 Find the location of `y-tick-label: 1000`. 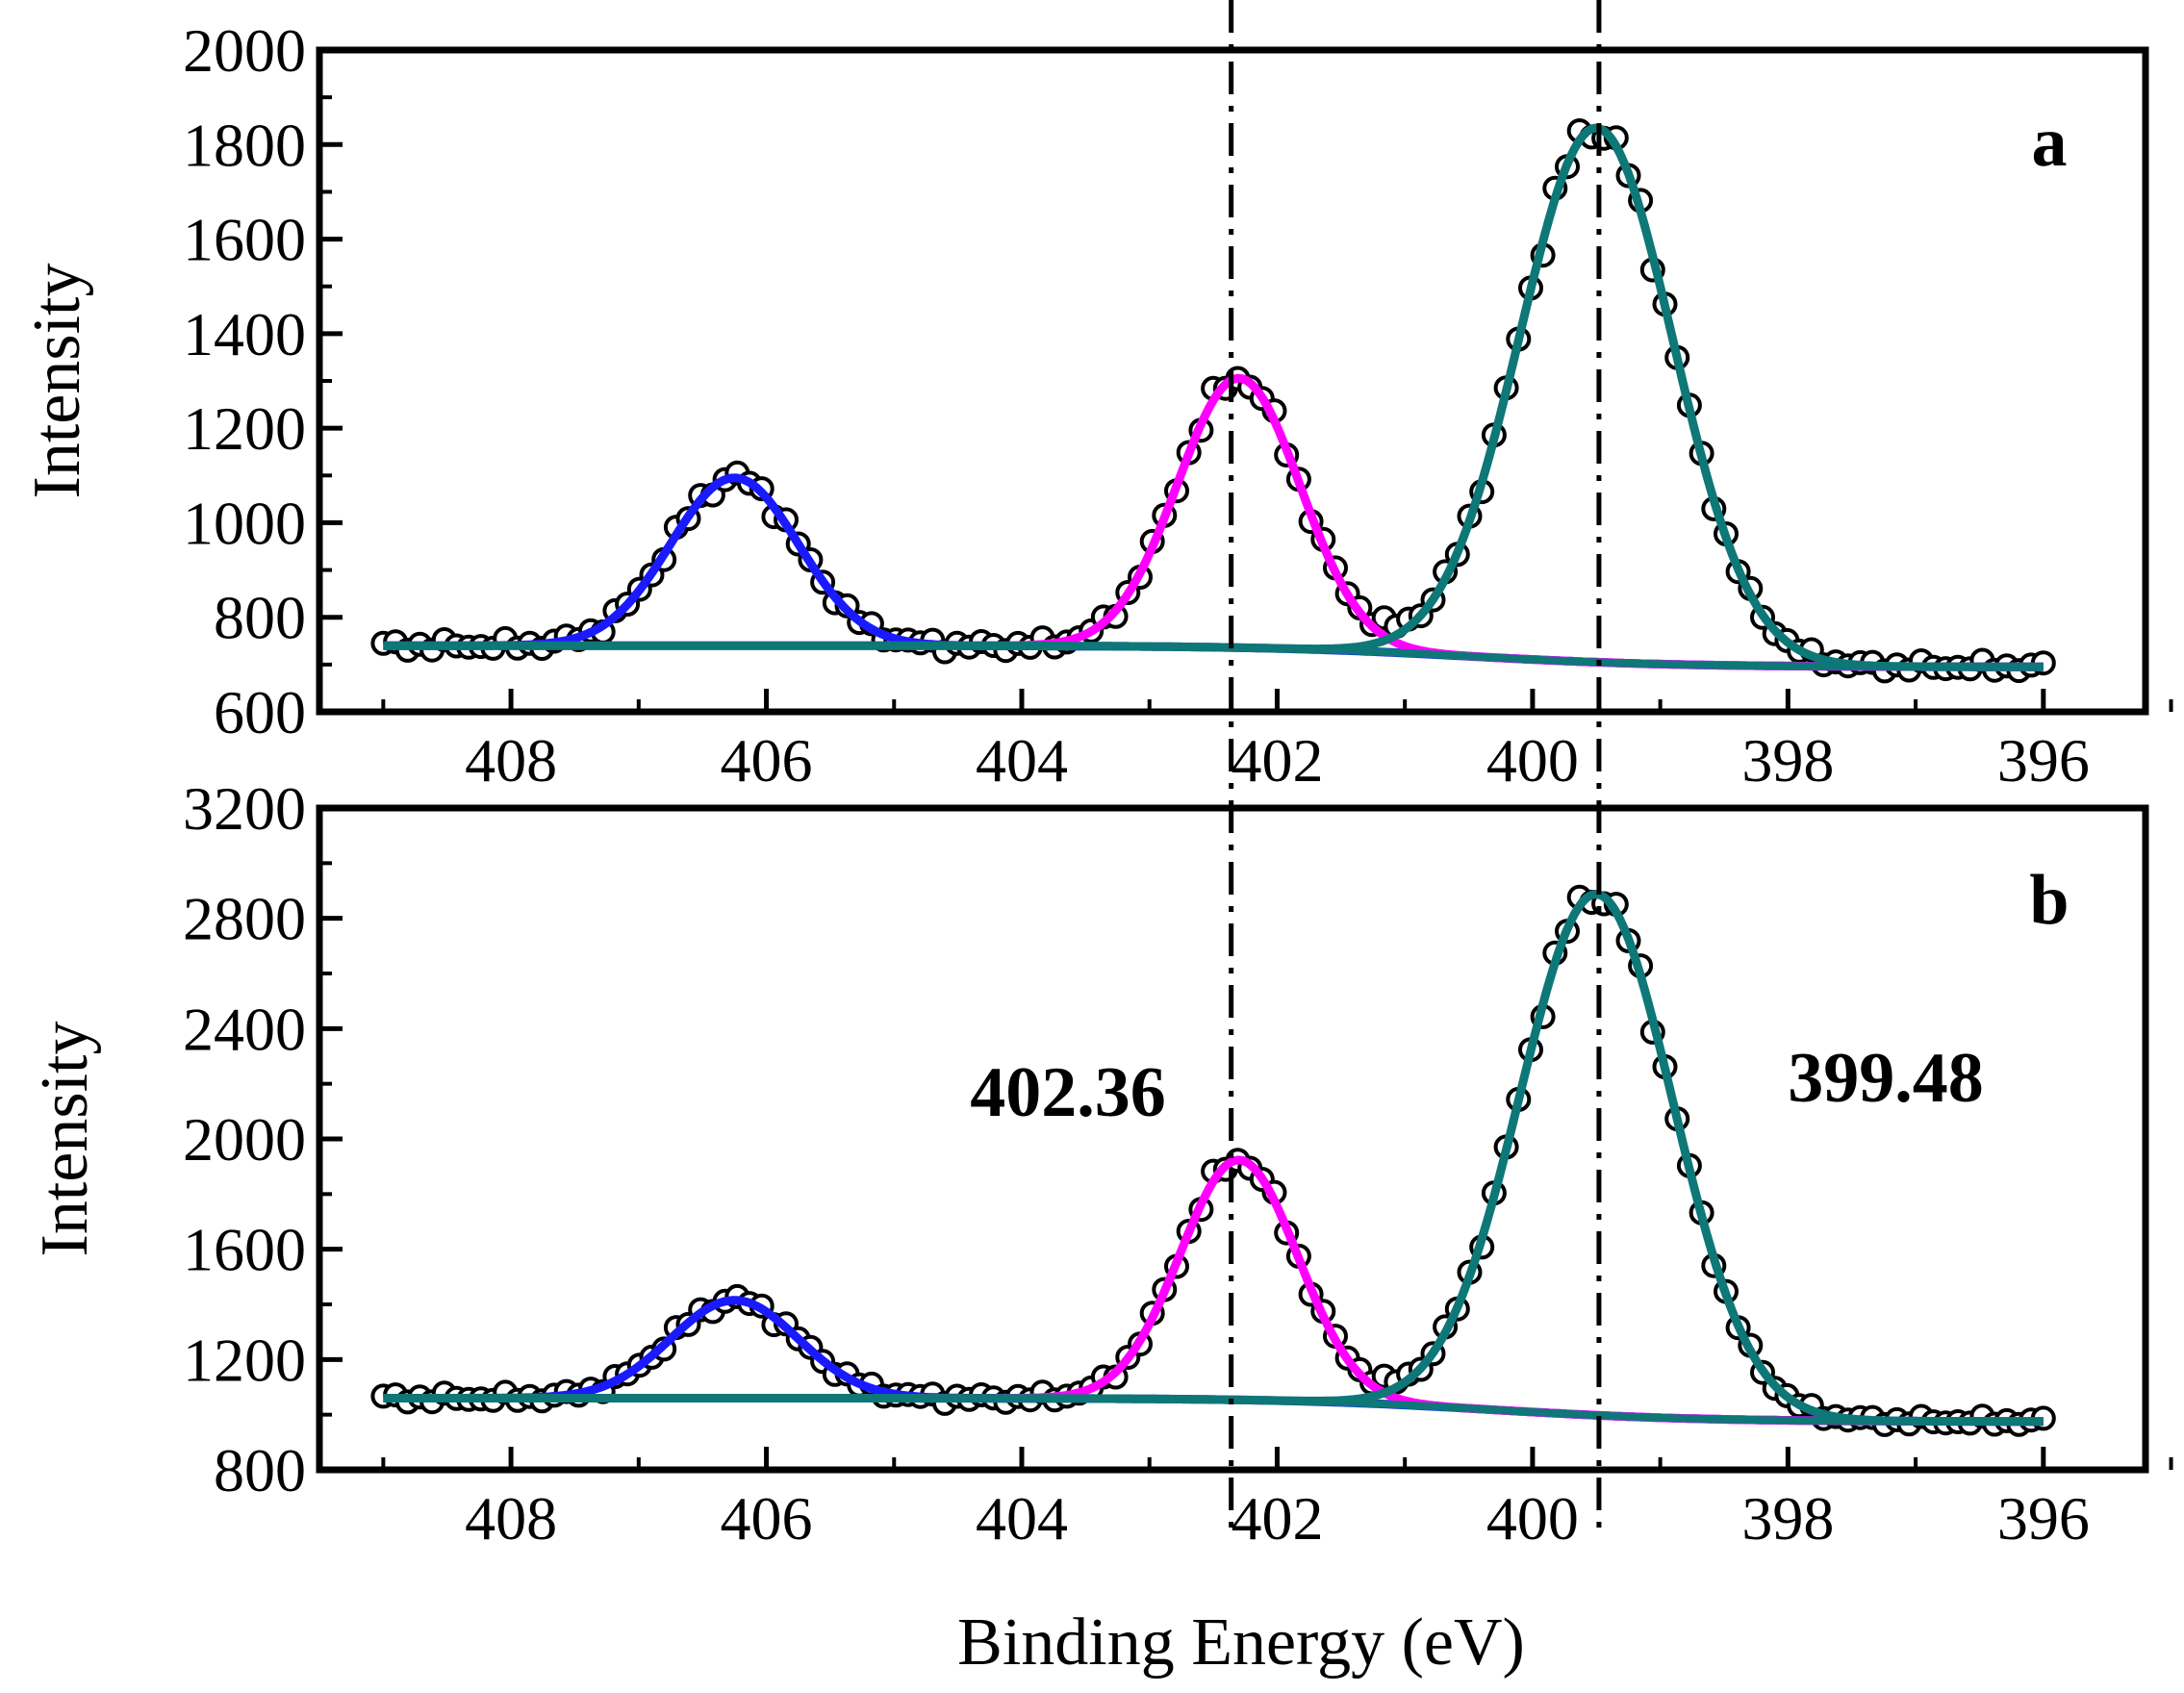

y-tick-label: 1000 is located at coordinates (245, 523).